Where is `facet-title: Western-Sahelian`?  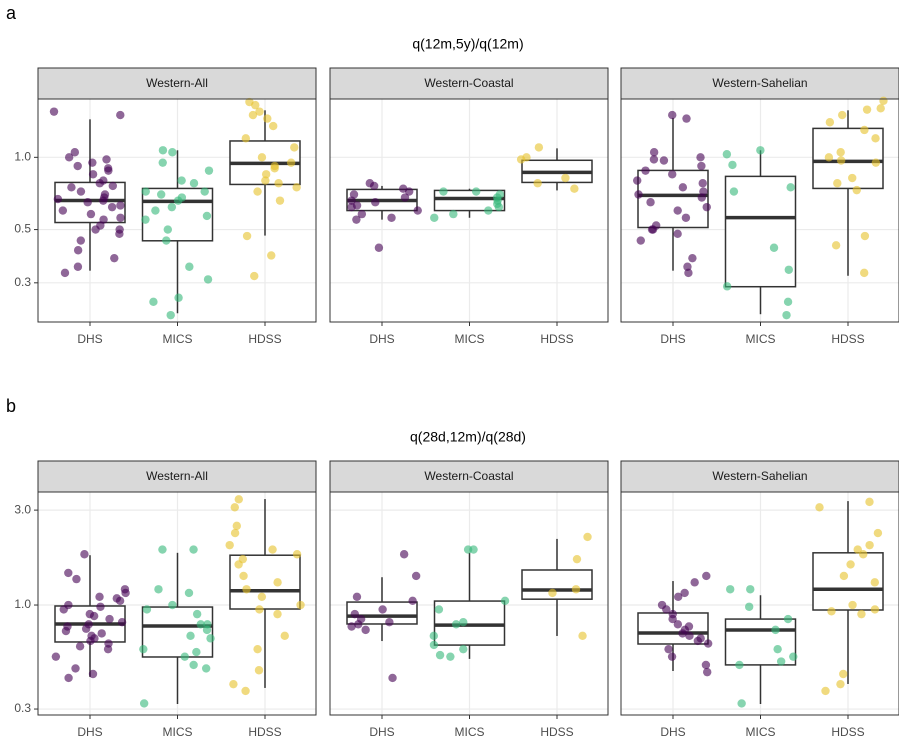
facet-title: Western-Sahelian is located at coordinates (759, 83).